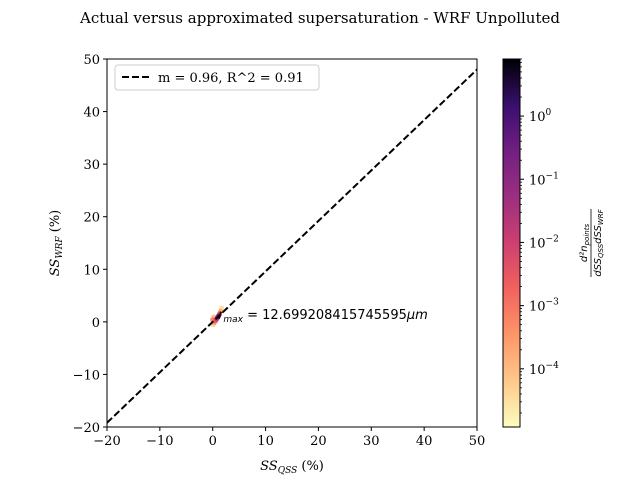  I want to click on rmax-annotation: rmax = 12.699208415745595μm, so click(323, 316).